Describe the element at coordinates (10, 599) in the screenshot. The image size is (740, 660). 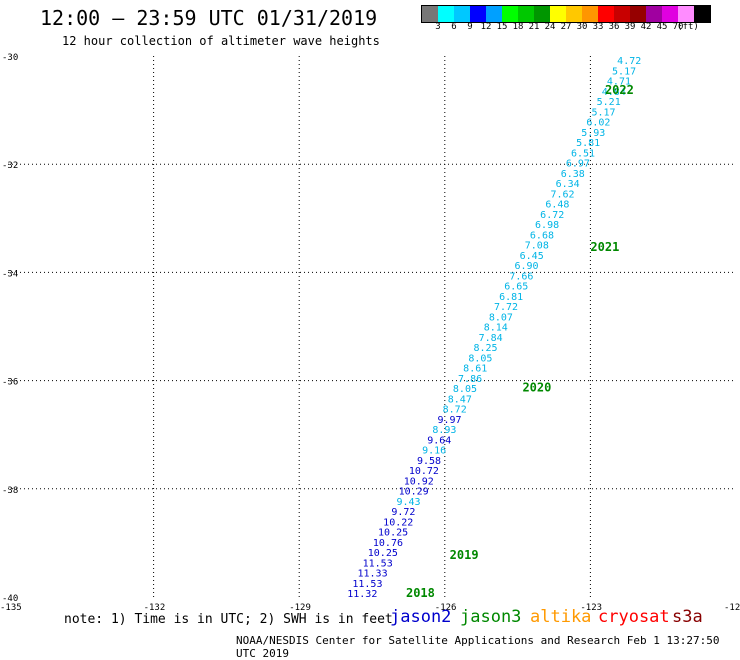
I see `y-tick-label: -40` at that location.